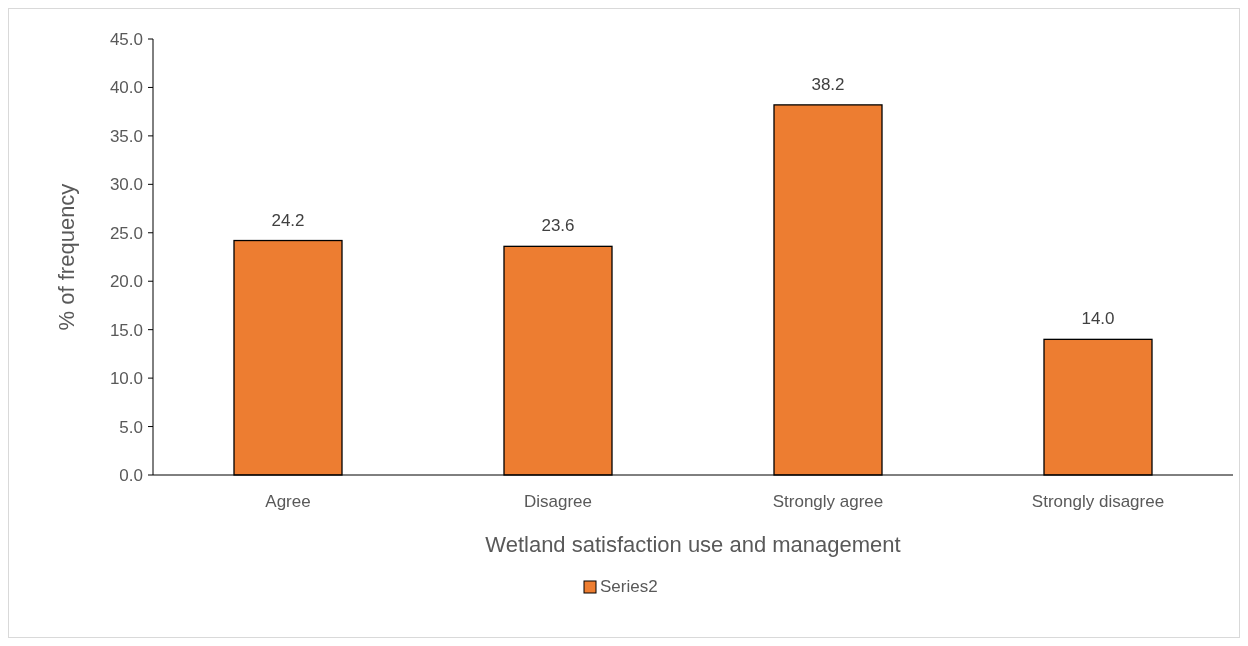  What do you see at coordinates (693, 544) in the screenshot?
I see `x-axis-title: Wetland satisfaction use and management` at bounding box center [693, 544].